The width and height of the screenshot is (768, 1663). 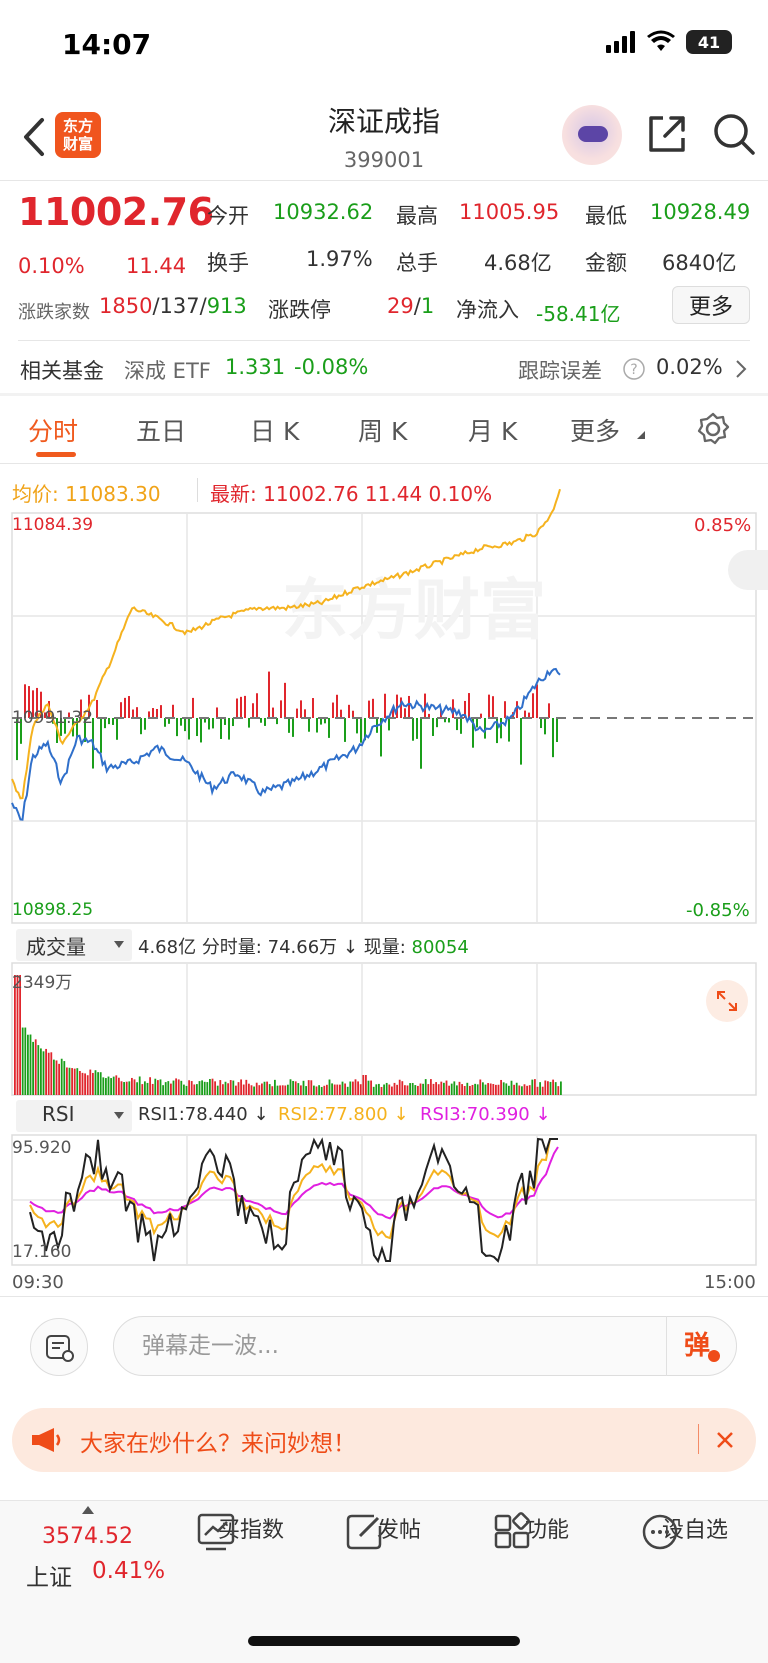 What do you see at coordinates (167, 371) in the screenshot?
I see `fund-name: 深成 ETF` at bounding box center [167, 371].